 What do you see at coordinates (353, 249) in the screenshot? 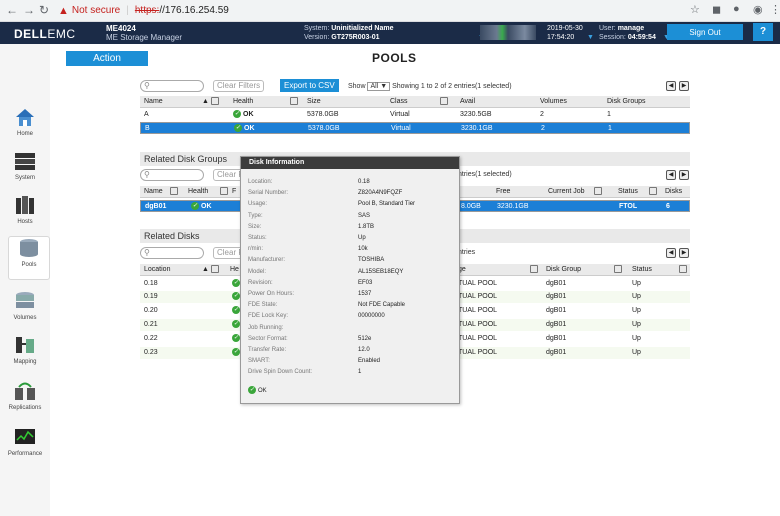
I see `disk-info-row: r/min: 10k` at bounding box center [353, 249].